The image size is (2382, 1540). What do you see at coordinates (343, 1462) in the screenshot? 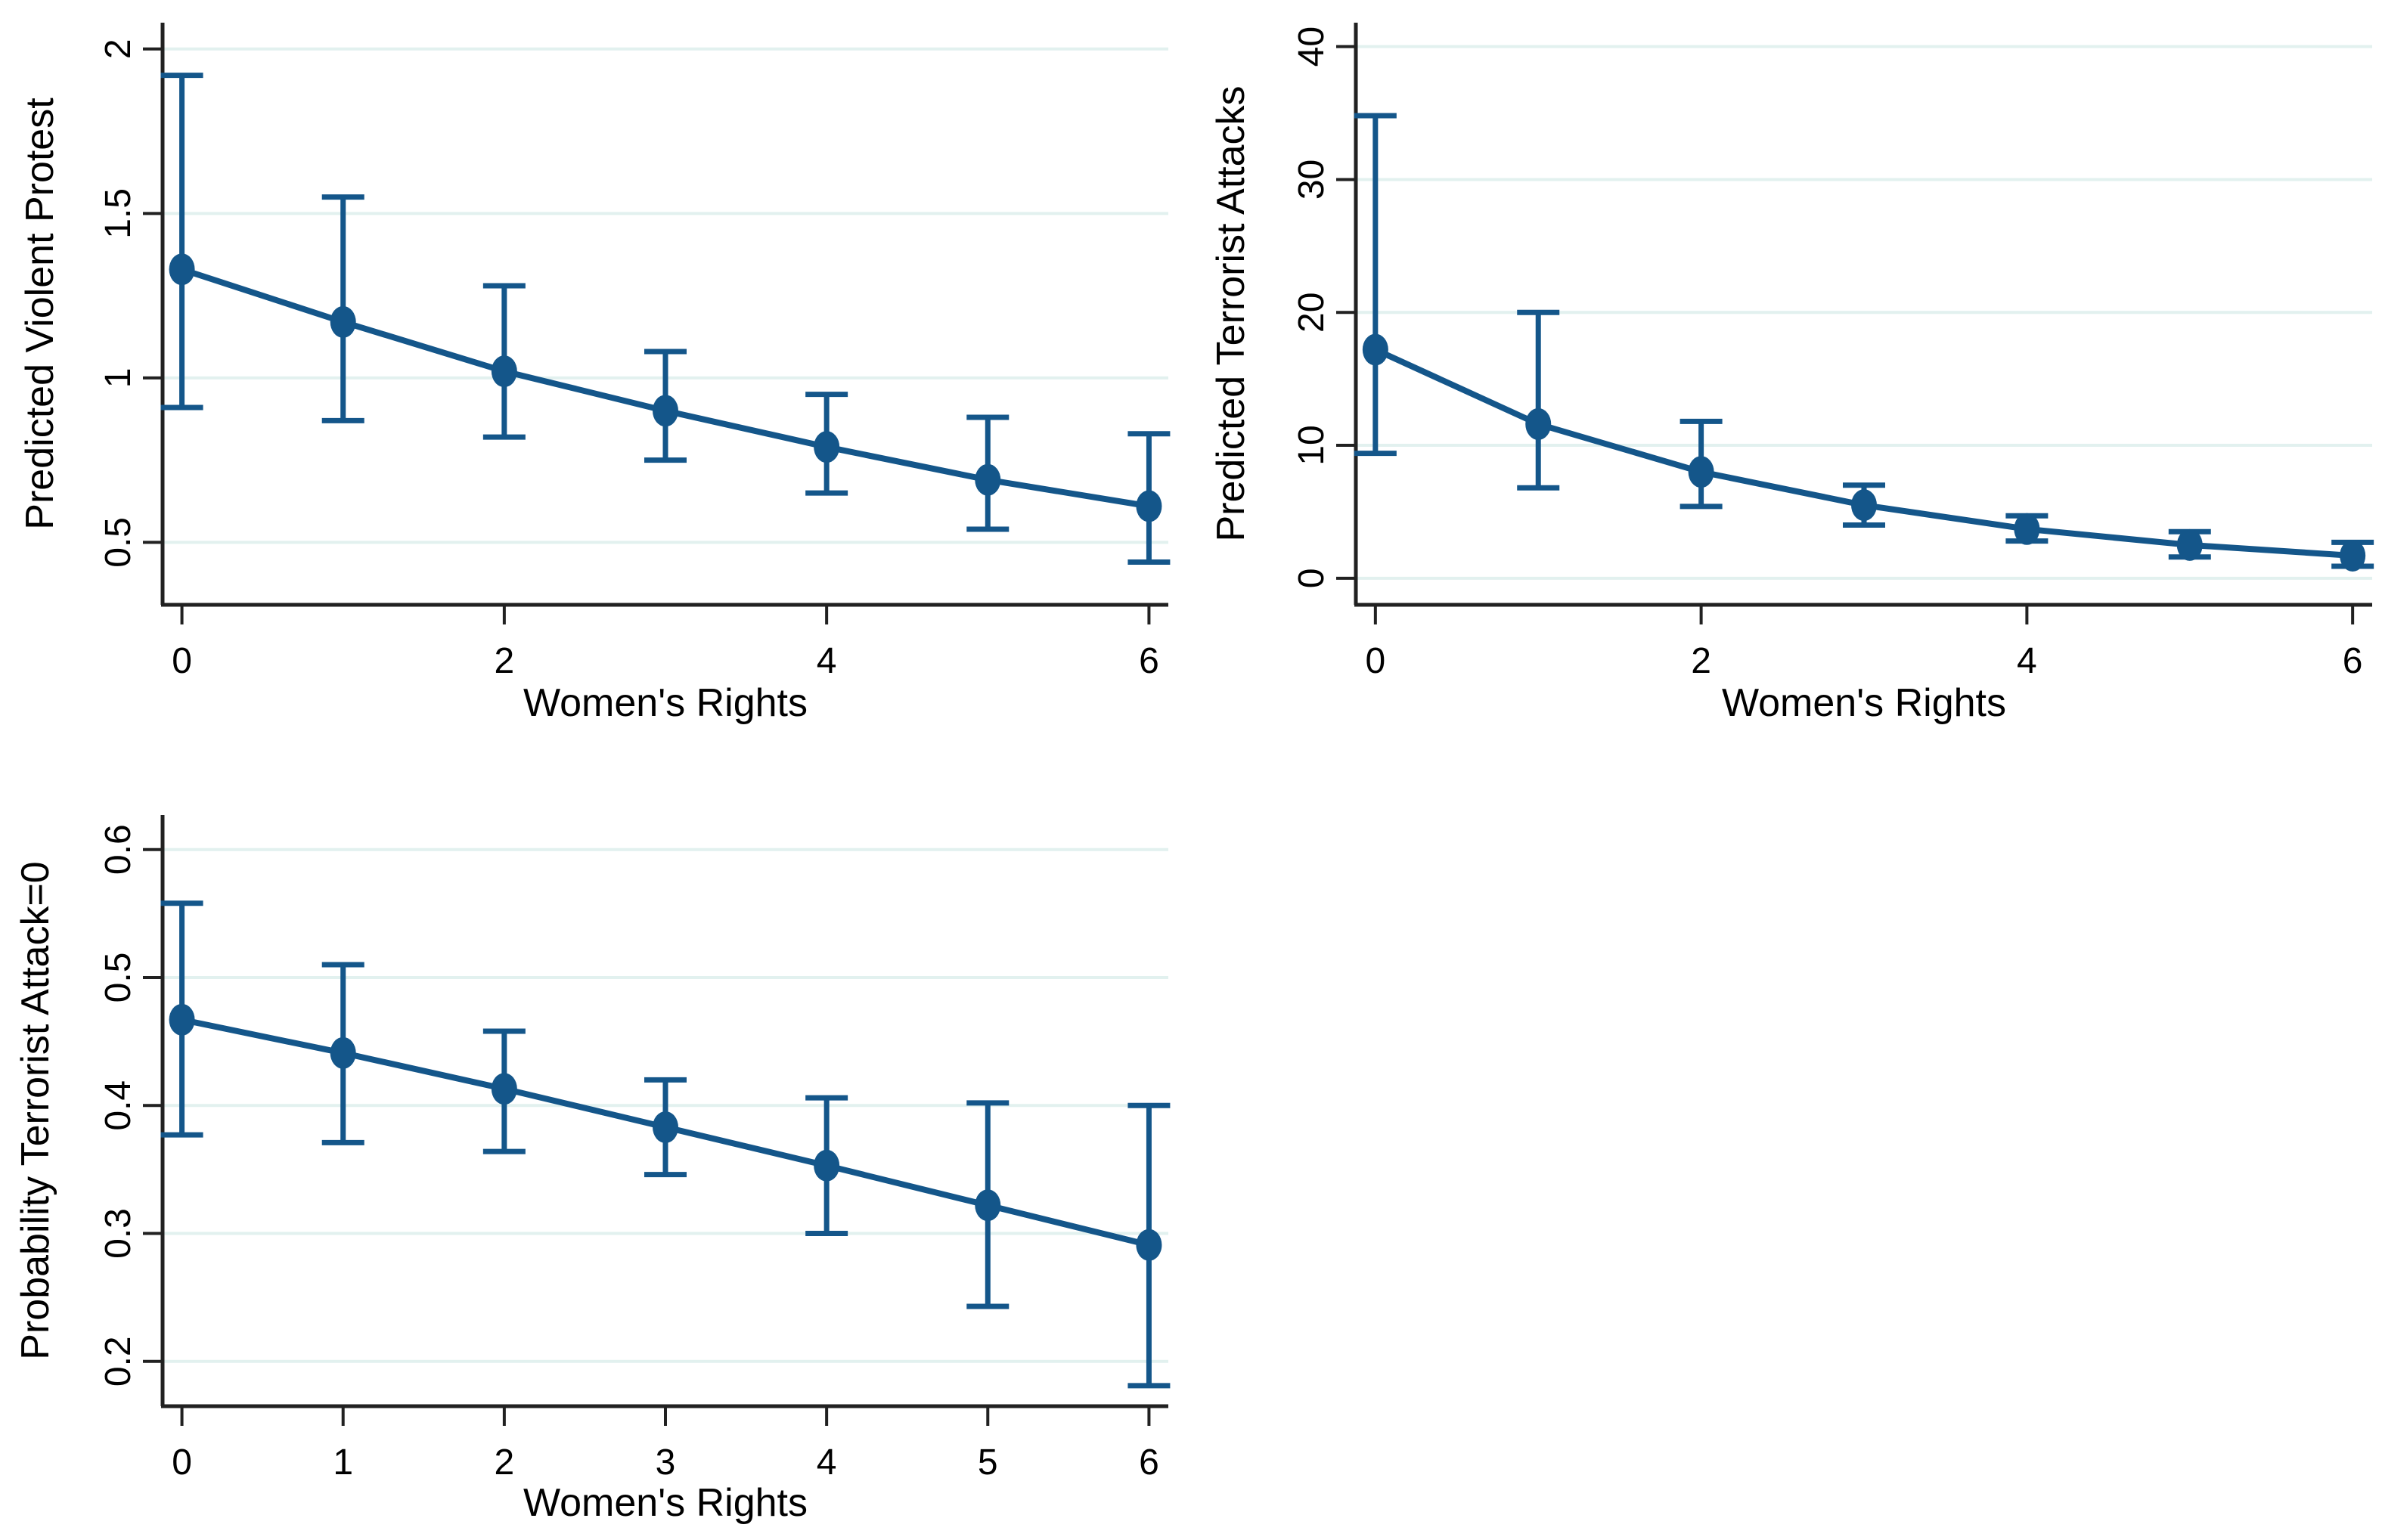
I see `x-axis-tick-label: 1` at bounding box center [343, 1462].